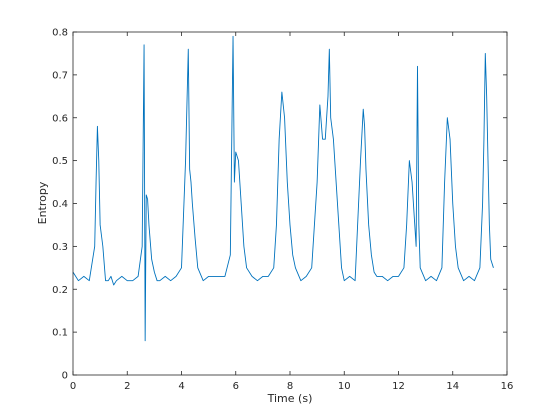 Image resolution: width=560 pixels, height=420 pixels. Describe the element at coordinates (60, 75) in the screenshot. I see `y-tick-label: 0.7` at that location.